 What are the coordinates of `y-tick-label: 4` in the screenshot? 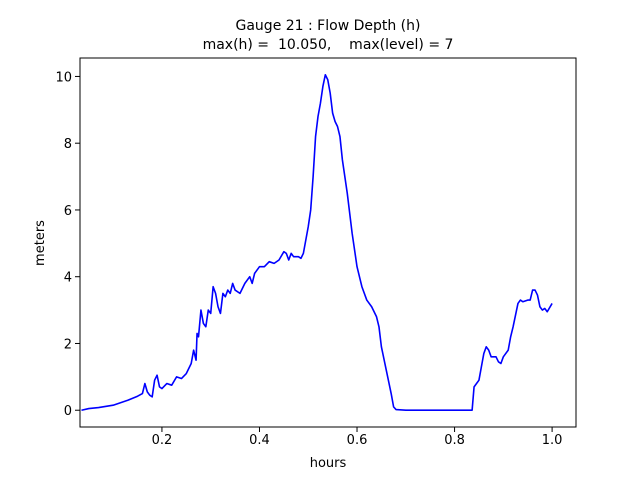 It's located at (68, 278).